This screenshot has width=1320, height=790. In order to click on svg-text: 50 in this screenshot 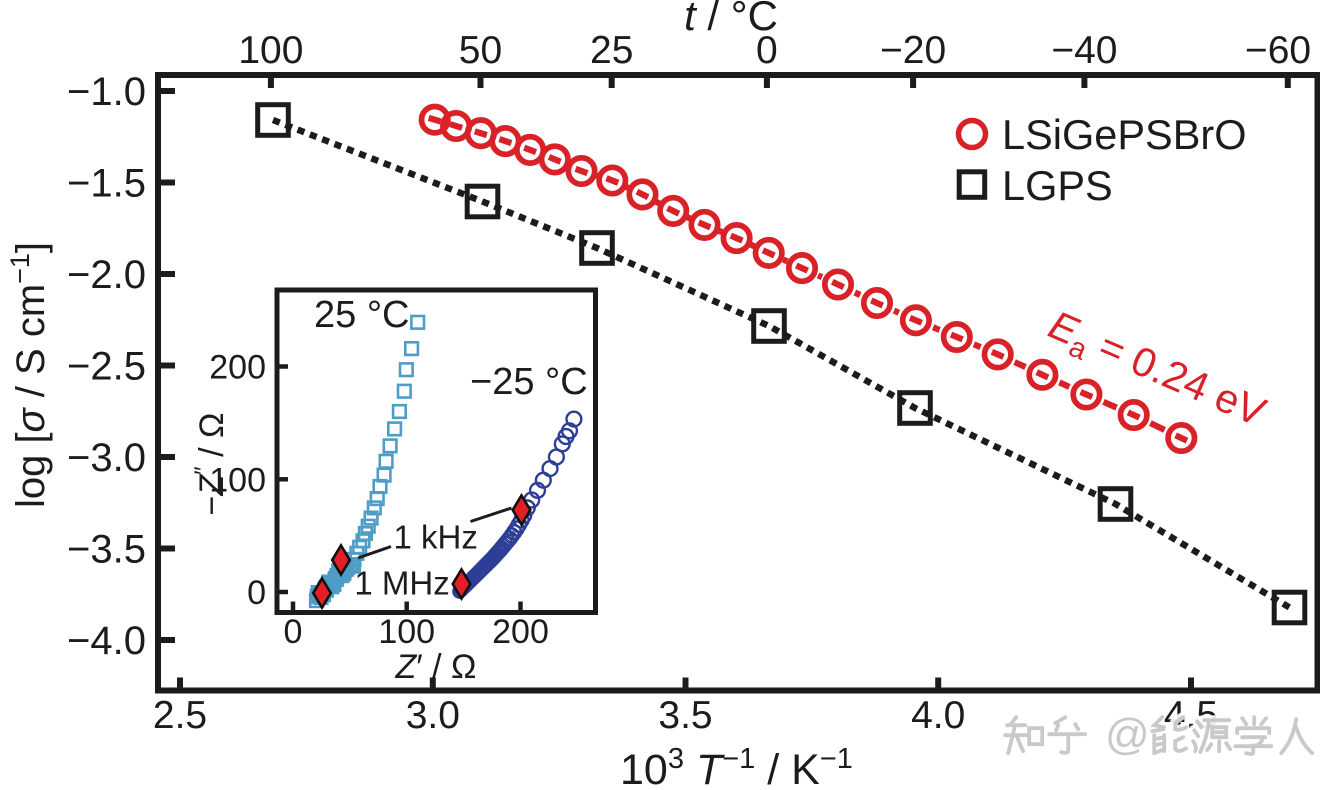, I will do `click(480, 50)`.